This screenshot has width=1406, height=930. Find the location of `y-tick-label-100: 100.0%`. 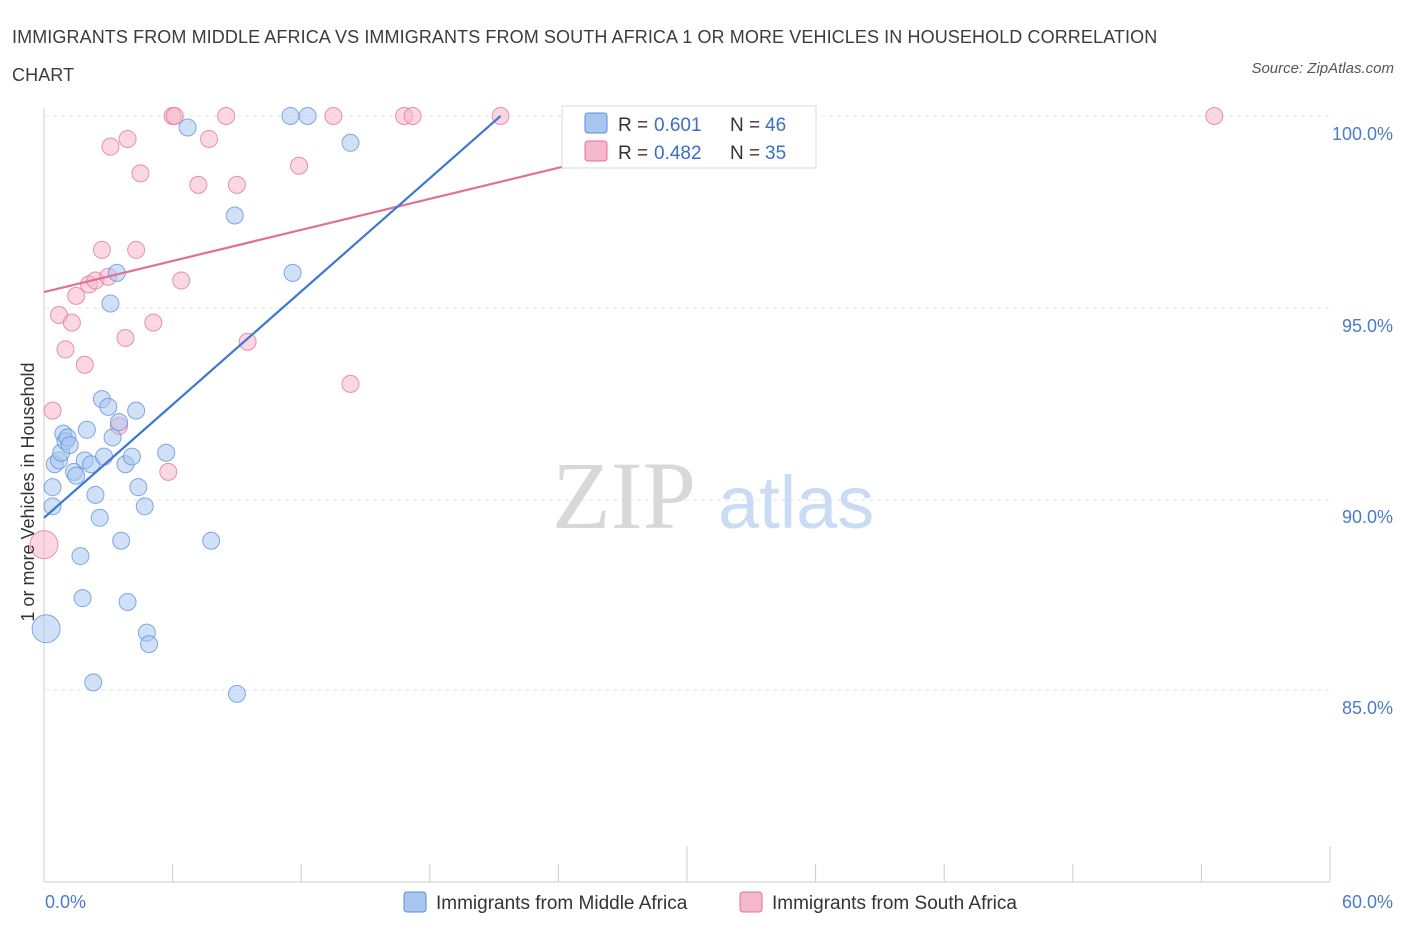

y-tick-label-100: 100.0% is located at coordinates (1362, 134).